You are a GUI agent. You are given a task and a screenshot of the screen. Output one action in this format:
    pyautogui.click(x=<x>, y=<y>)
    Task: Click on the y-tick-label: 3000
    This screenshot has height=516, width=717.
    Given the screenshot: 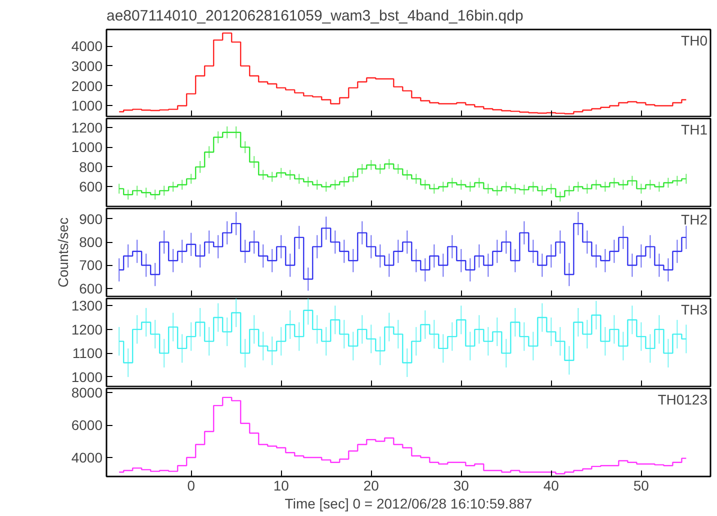 What is the action you would take?
    pyautogui.click(x=87, y=66)
    